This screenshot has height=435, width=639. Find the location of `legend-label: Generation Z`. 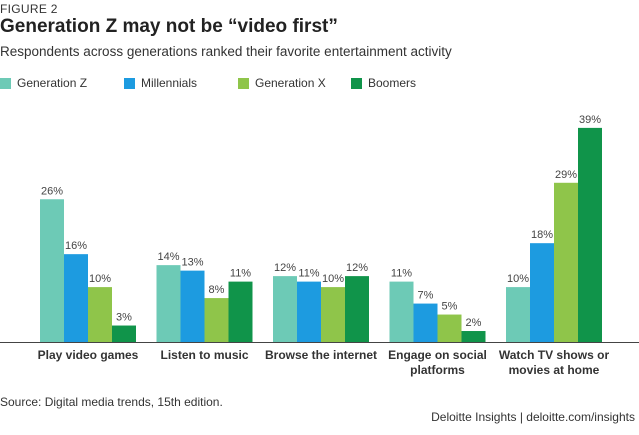

legend-label: Generation Z is located at coordinates (52, 83).